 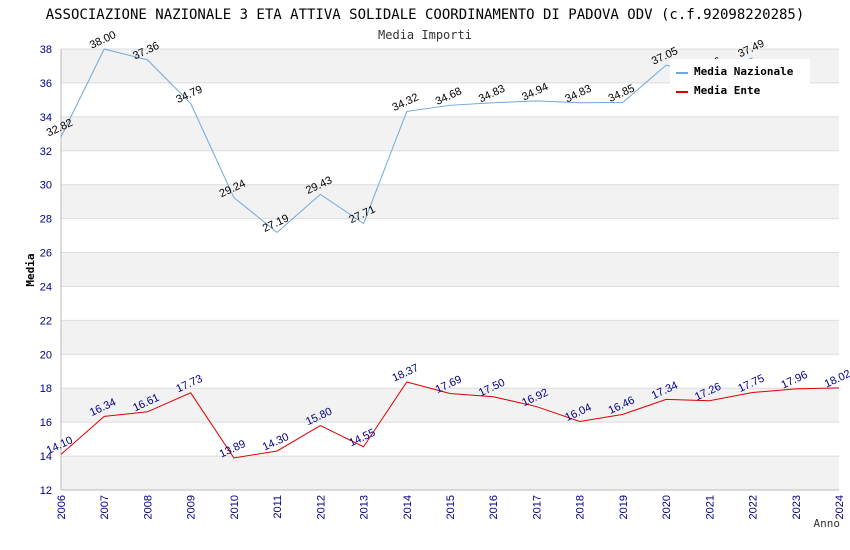 What do you see at coordinates (797, 507) in the screenshot?
I see `x-tick-label: 2023` at bounding box center [797, 507].